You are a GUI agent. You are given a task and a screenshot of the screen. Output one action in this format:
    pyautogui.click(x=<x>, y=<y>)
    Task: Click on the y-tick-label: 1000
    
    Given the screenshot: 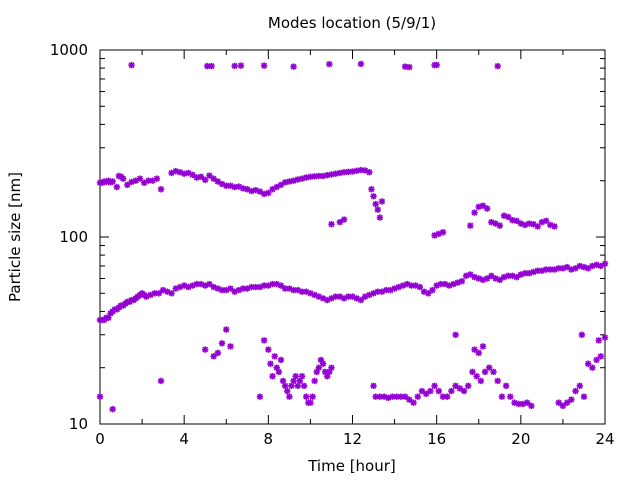 What is the action you would take?
    pyautogui.click(x=69, y=50)
    